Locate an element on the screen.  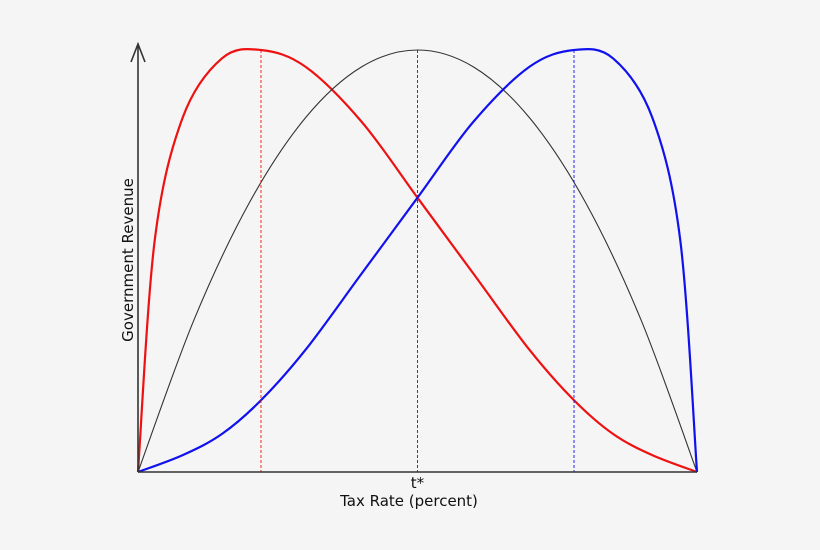
x-tick-label-1: t* is located at coordinates (418, 483).